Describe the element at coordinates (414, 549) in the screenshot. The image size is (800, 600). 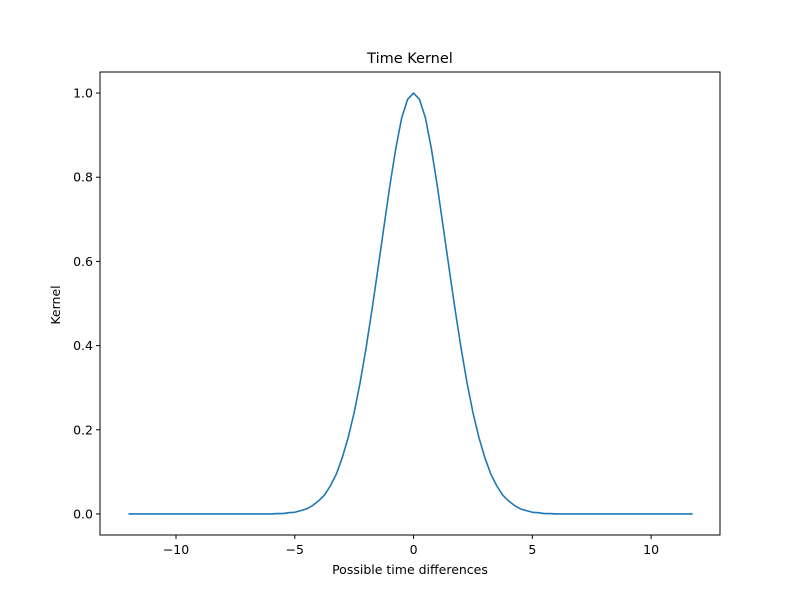
I see `x-tick-label: 0` at that location.